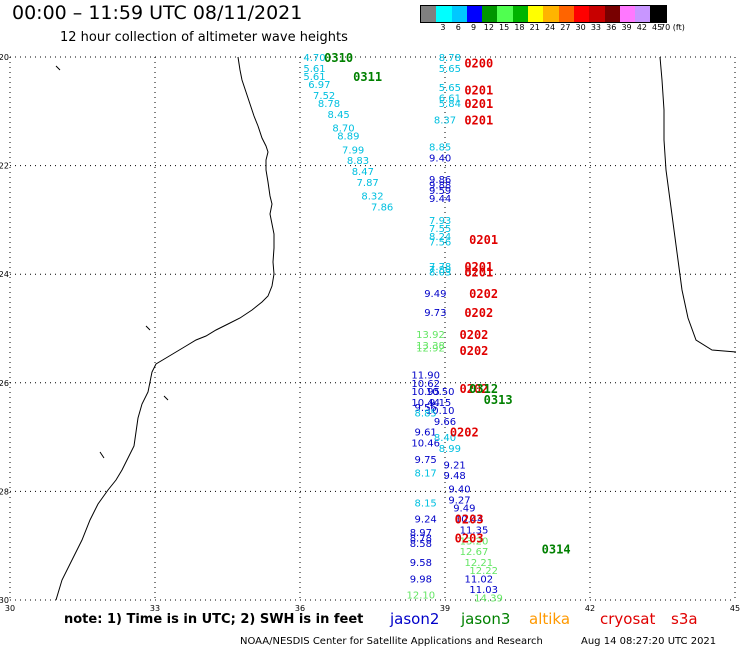 This screenshot has height=650, width=740. What do you see at coordinates (343, 129) in the screenshot?
I see `wave-height-value: 8.70` at bounding box center [343, 129].